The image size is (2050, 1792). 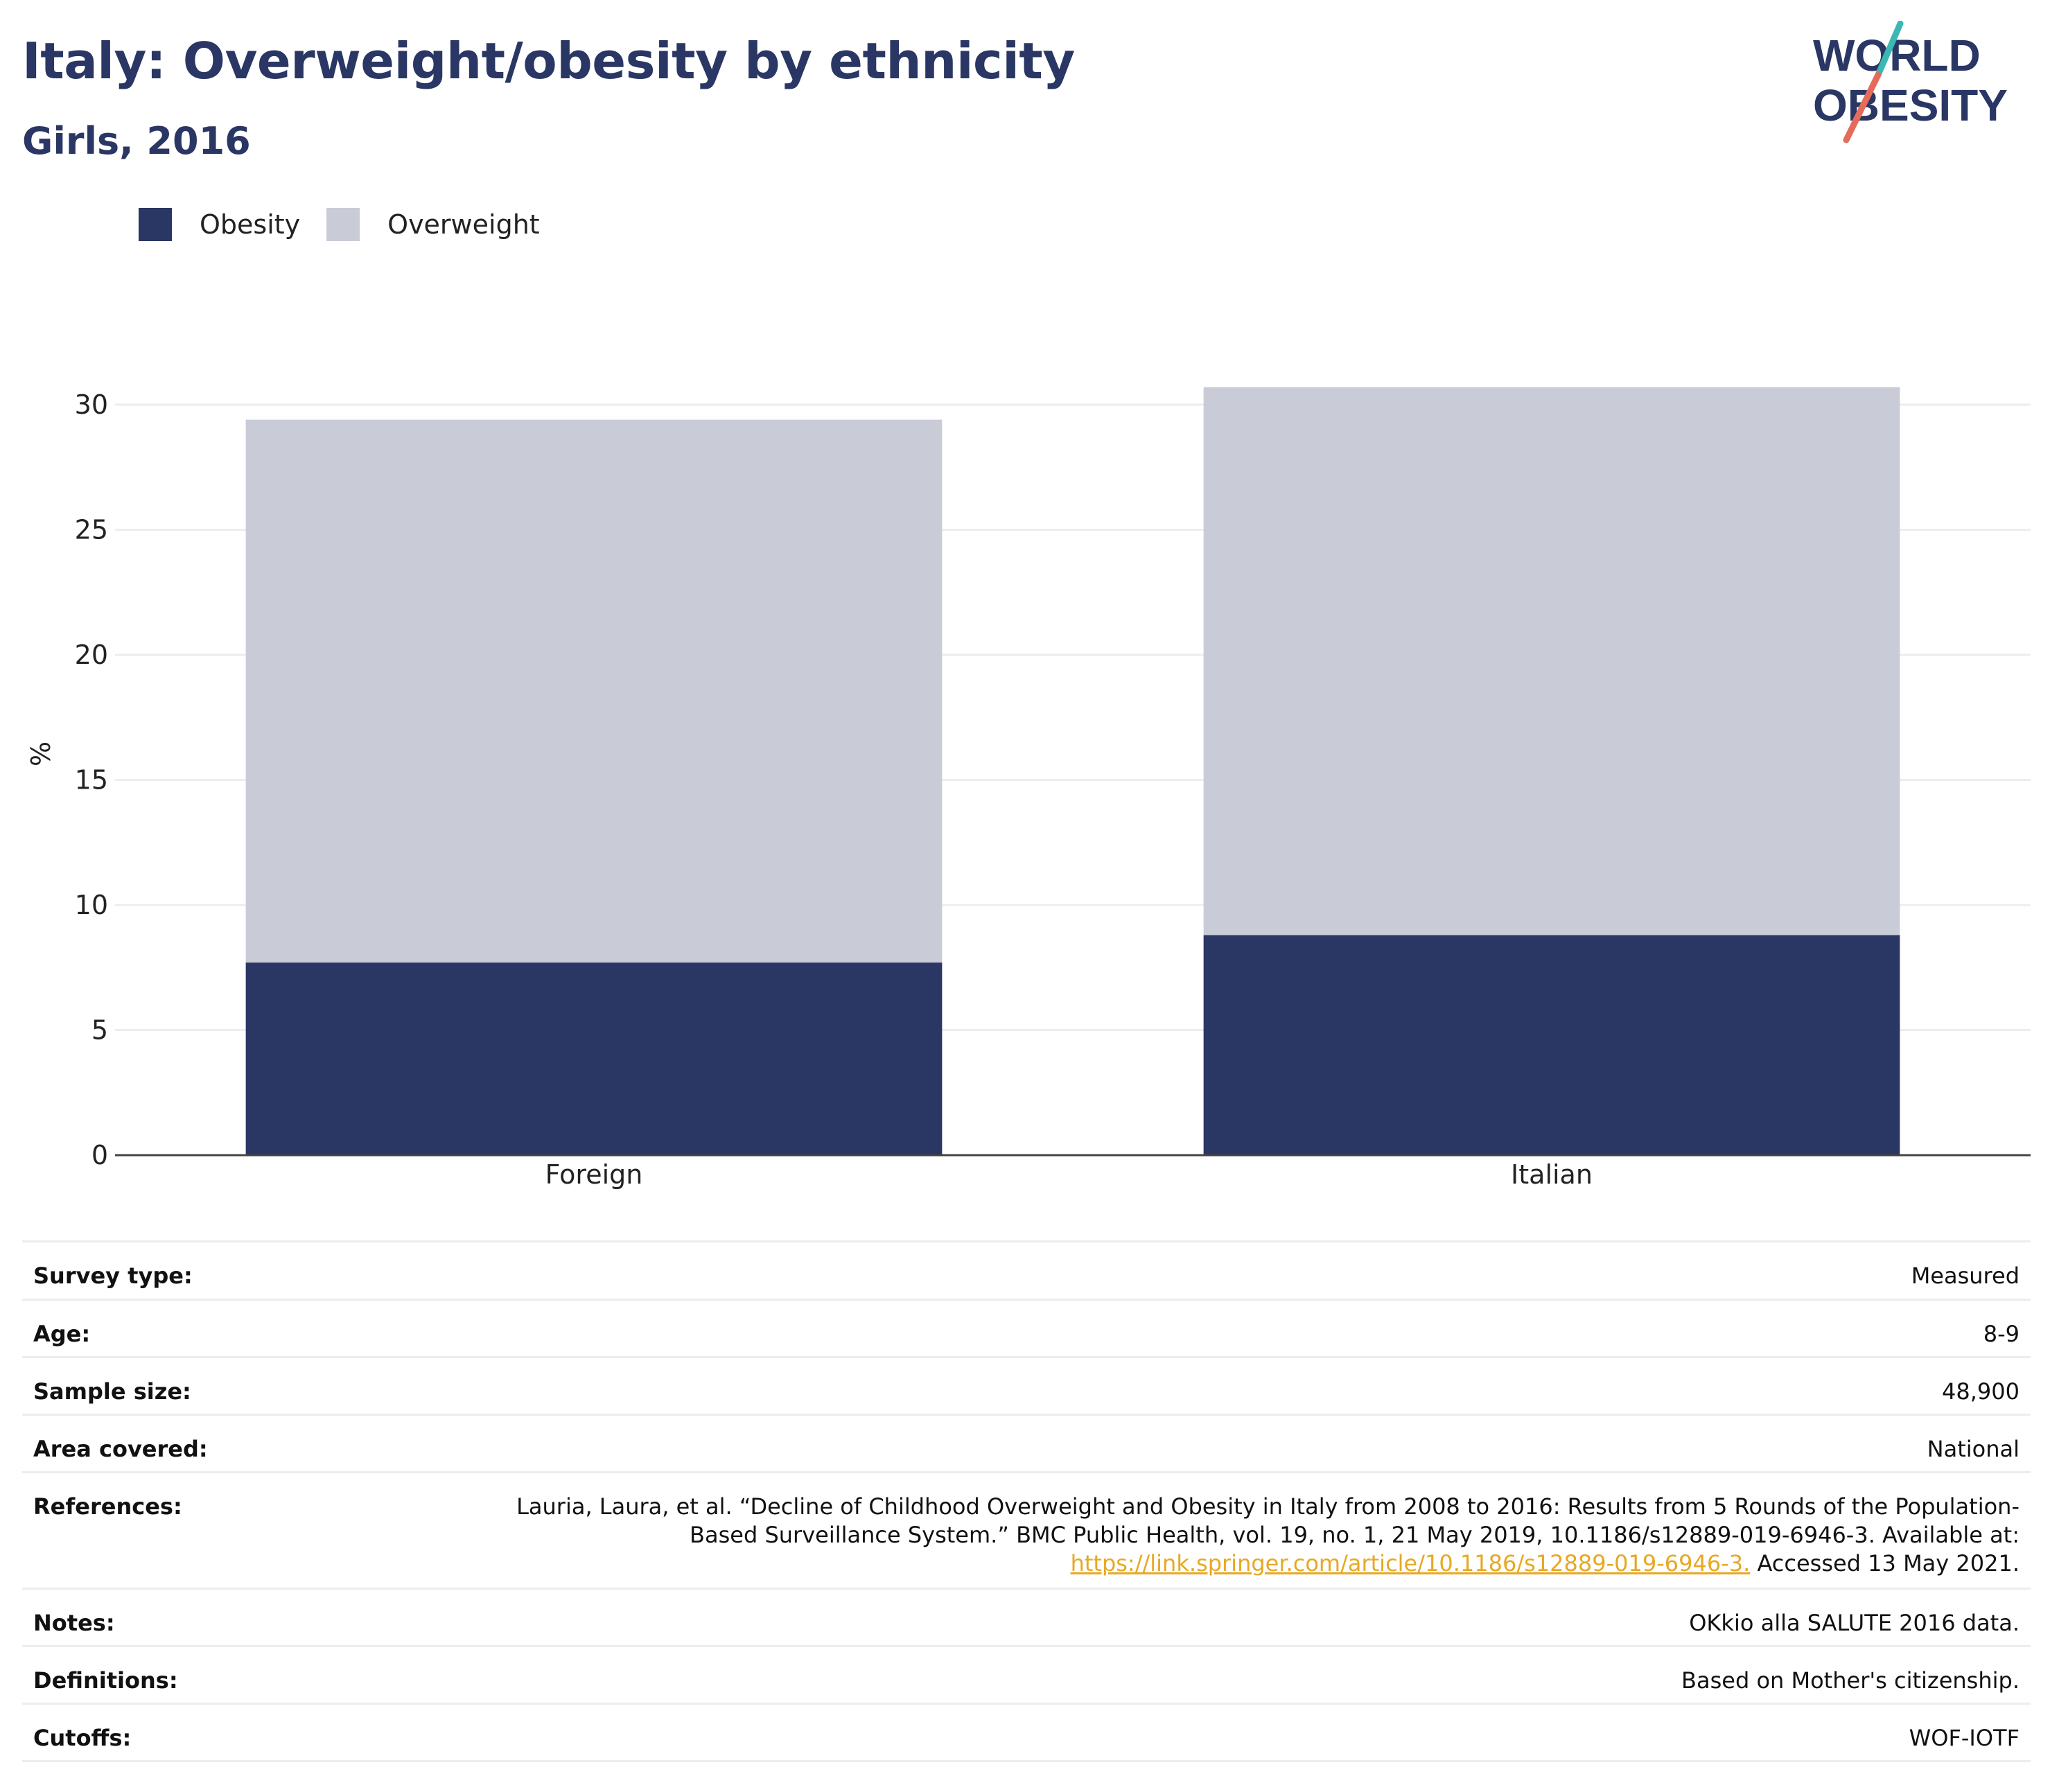 I want to click on table-row-age: Age: 8-9, so click(x=1026, y=1327).